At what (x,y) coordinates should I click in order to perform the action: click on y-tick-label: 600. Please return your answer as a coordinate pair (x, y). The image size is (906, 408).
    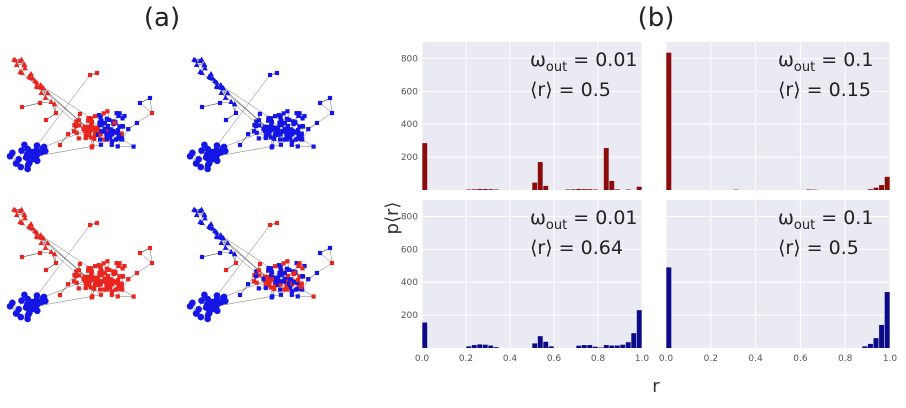
    Looking at the image, I should click on (409, 250).